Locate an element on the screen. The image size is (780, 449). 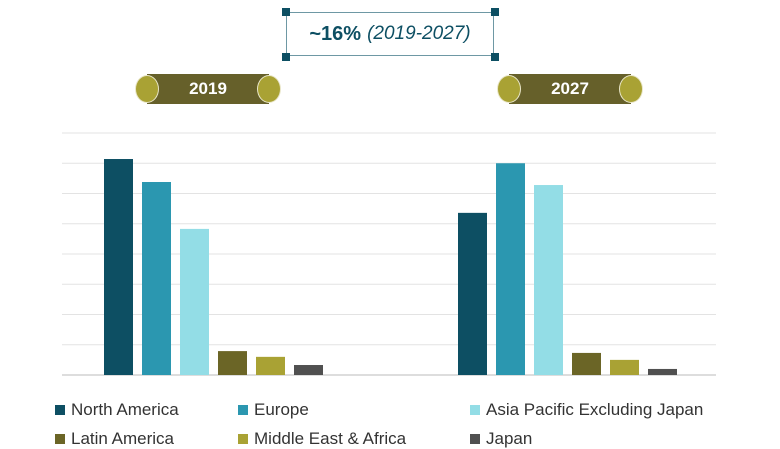
category-label: 2019 is located at coordinates (208, 89).